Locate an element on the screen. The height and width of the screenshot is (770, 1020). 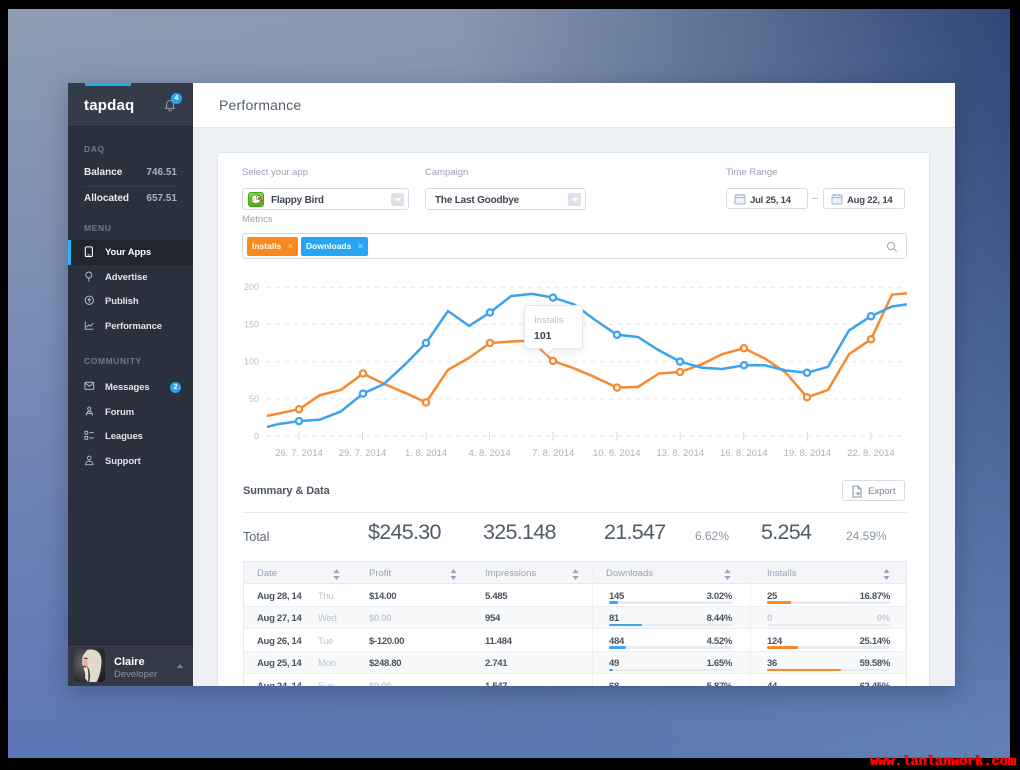
svg-text: 22. 8. 2014 is located at coordinates (871, 453).